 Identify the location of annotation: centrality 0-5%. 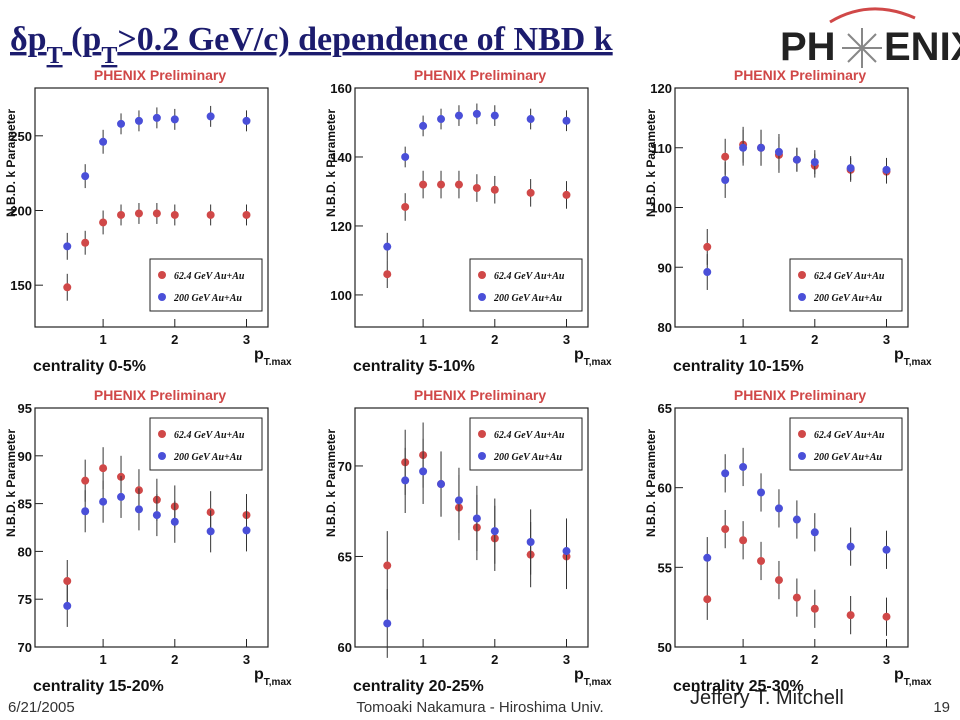
(89, 366).